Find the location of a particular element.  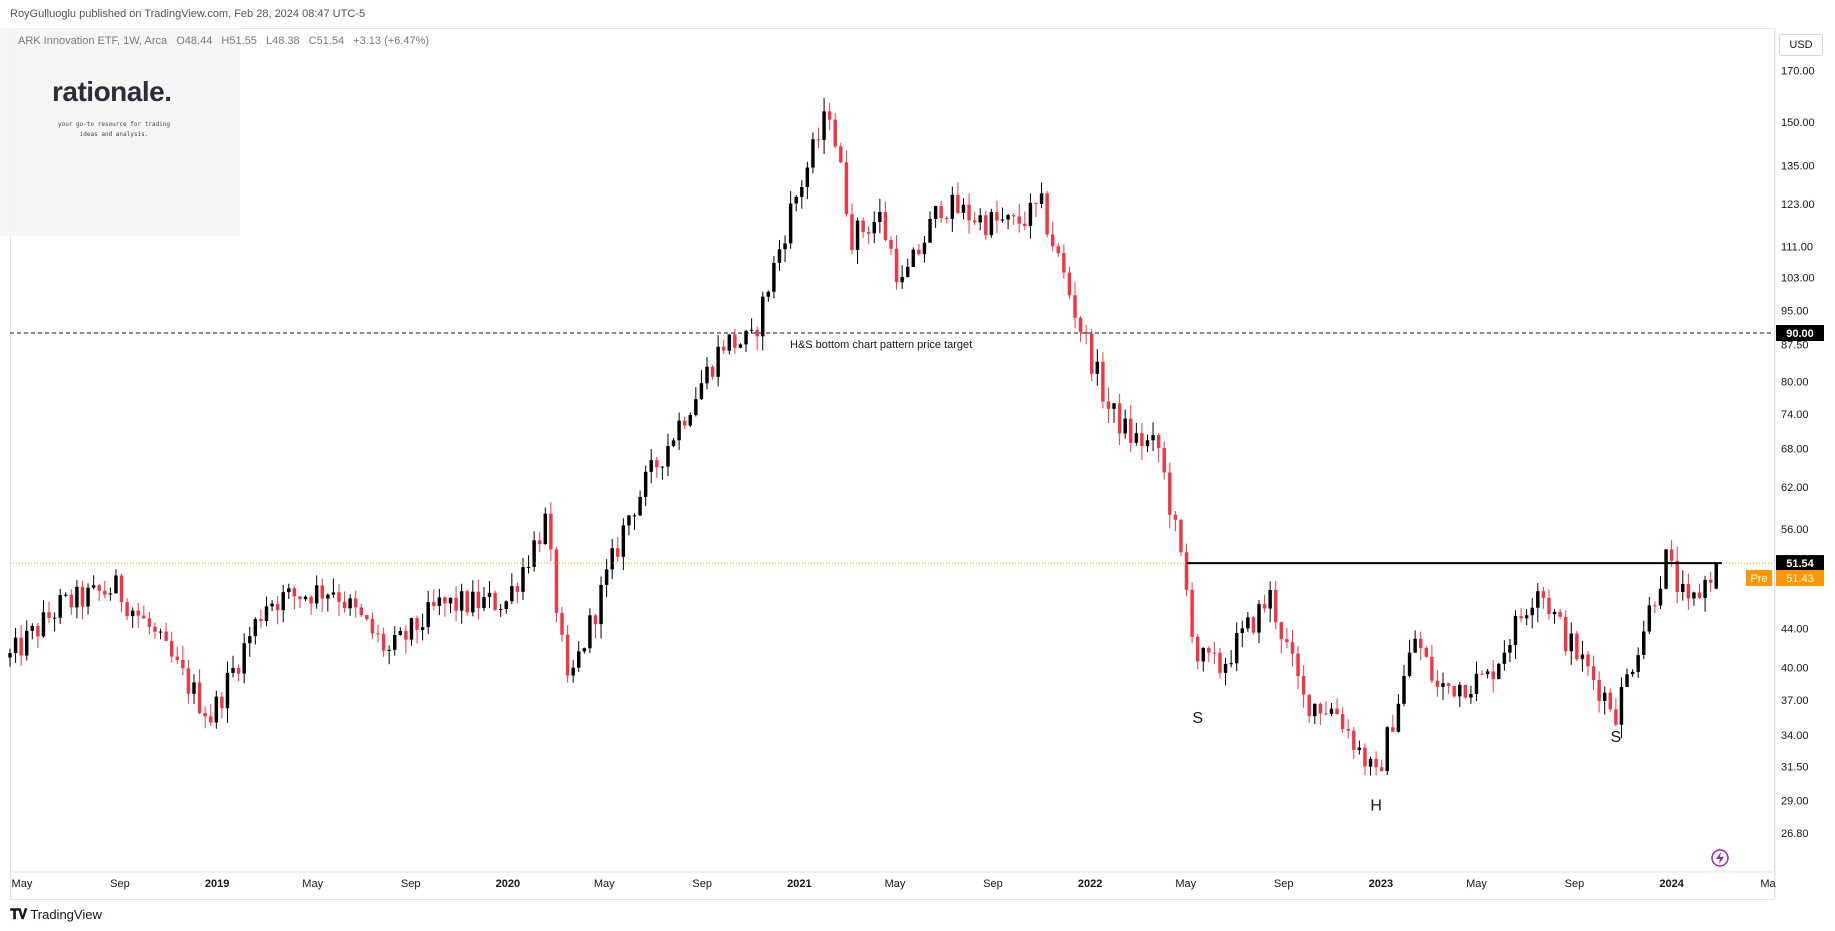

tradingview-brand: 𝐓𝐕 TradingView is located at coordinates (56, 914).